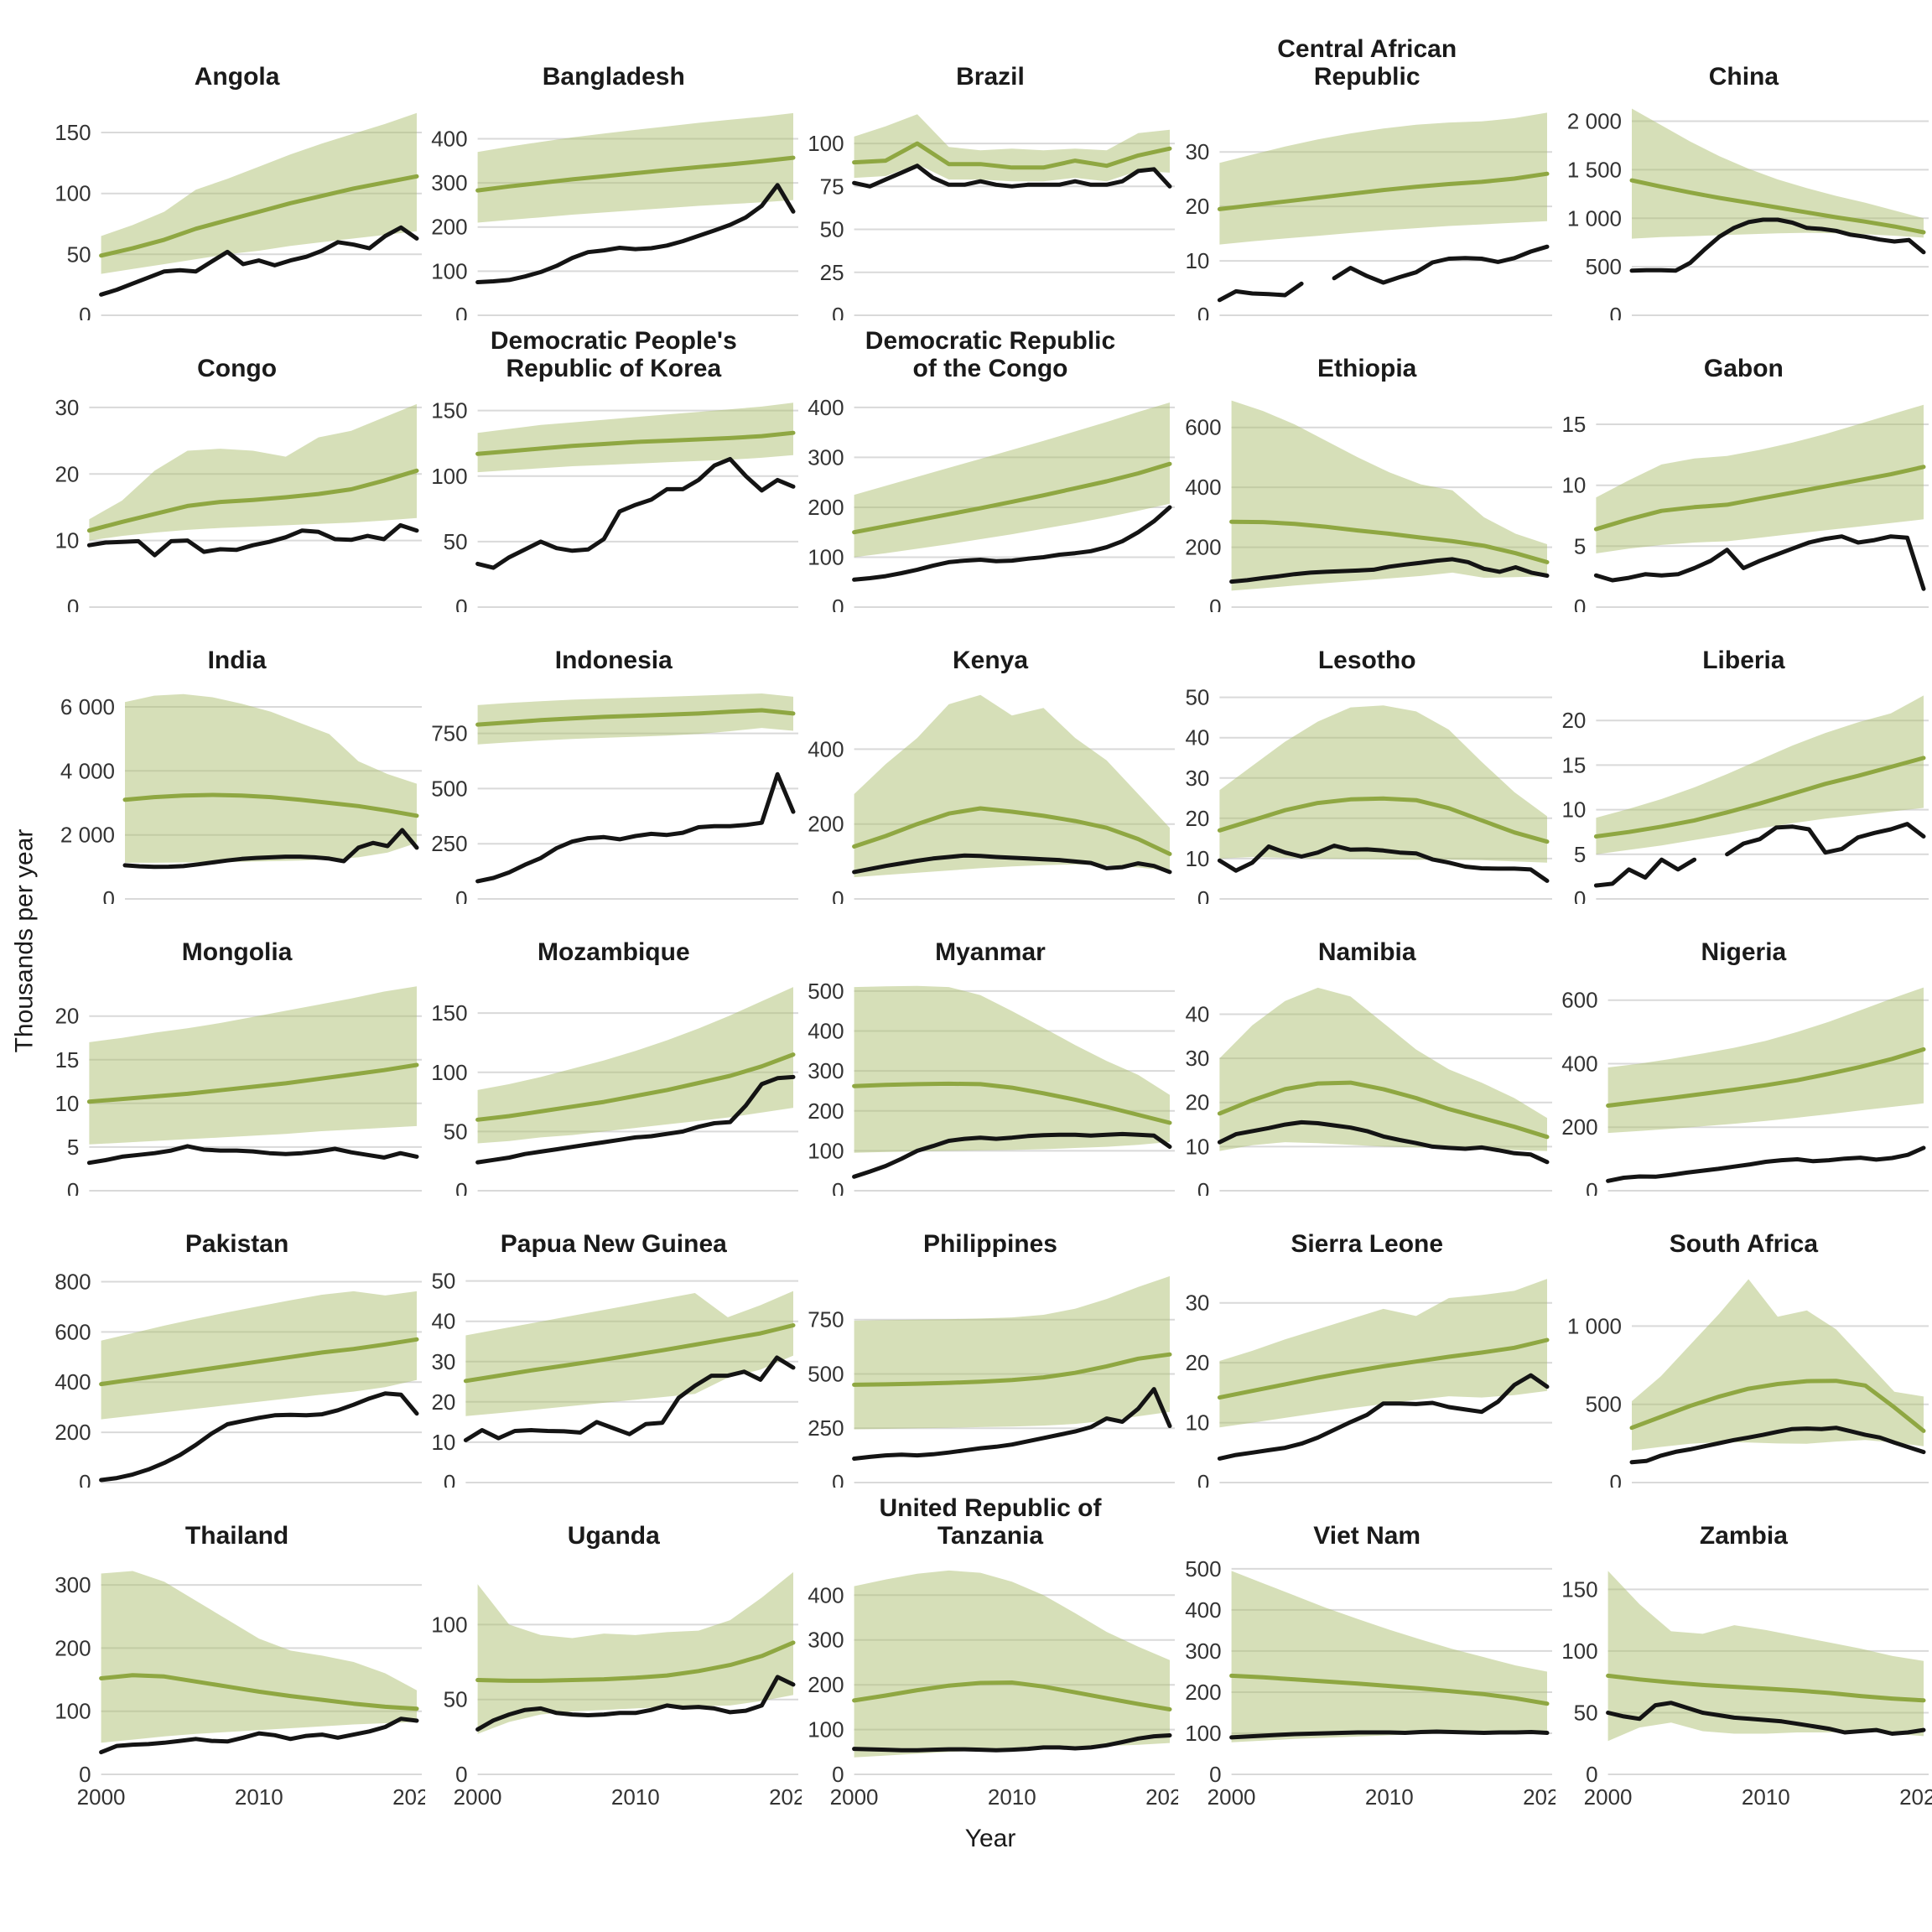  What do you see at coordinates (1744, 466) in the screenshot?
I see `chart-panel-gabon: Gabon 0 5 10 15` at bounding box center [1744, 466].